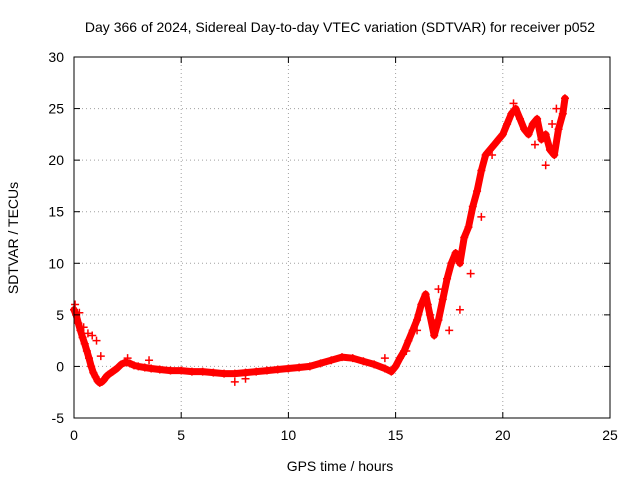 This screenshot has width=640, height=480. I want to click on x-tick-label: 15, so click(396, 435).